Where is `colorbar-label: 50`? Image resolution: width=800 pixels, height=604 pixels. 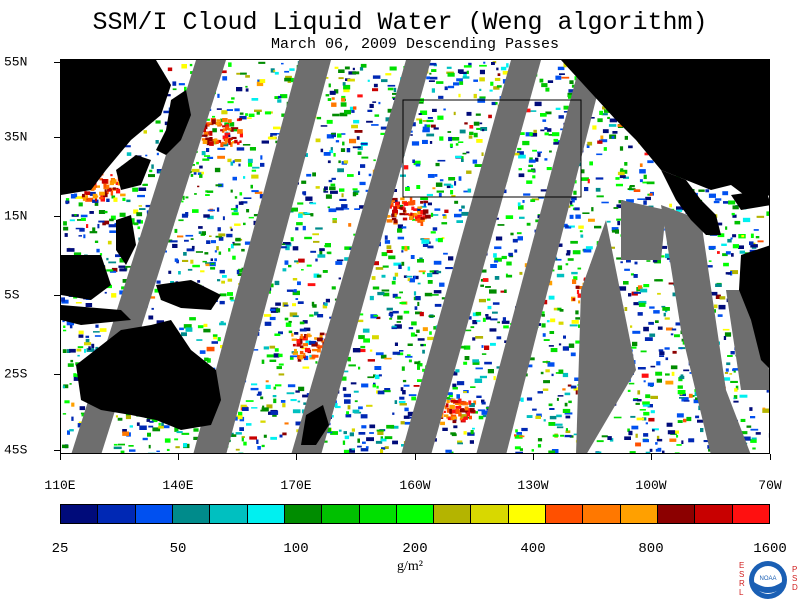
colorbar-label: 50 is located at coordinates (178, 549).